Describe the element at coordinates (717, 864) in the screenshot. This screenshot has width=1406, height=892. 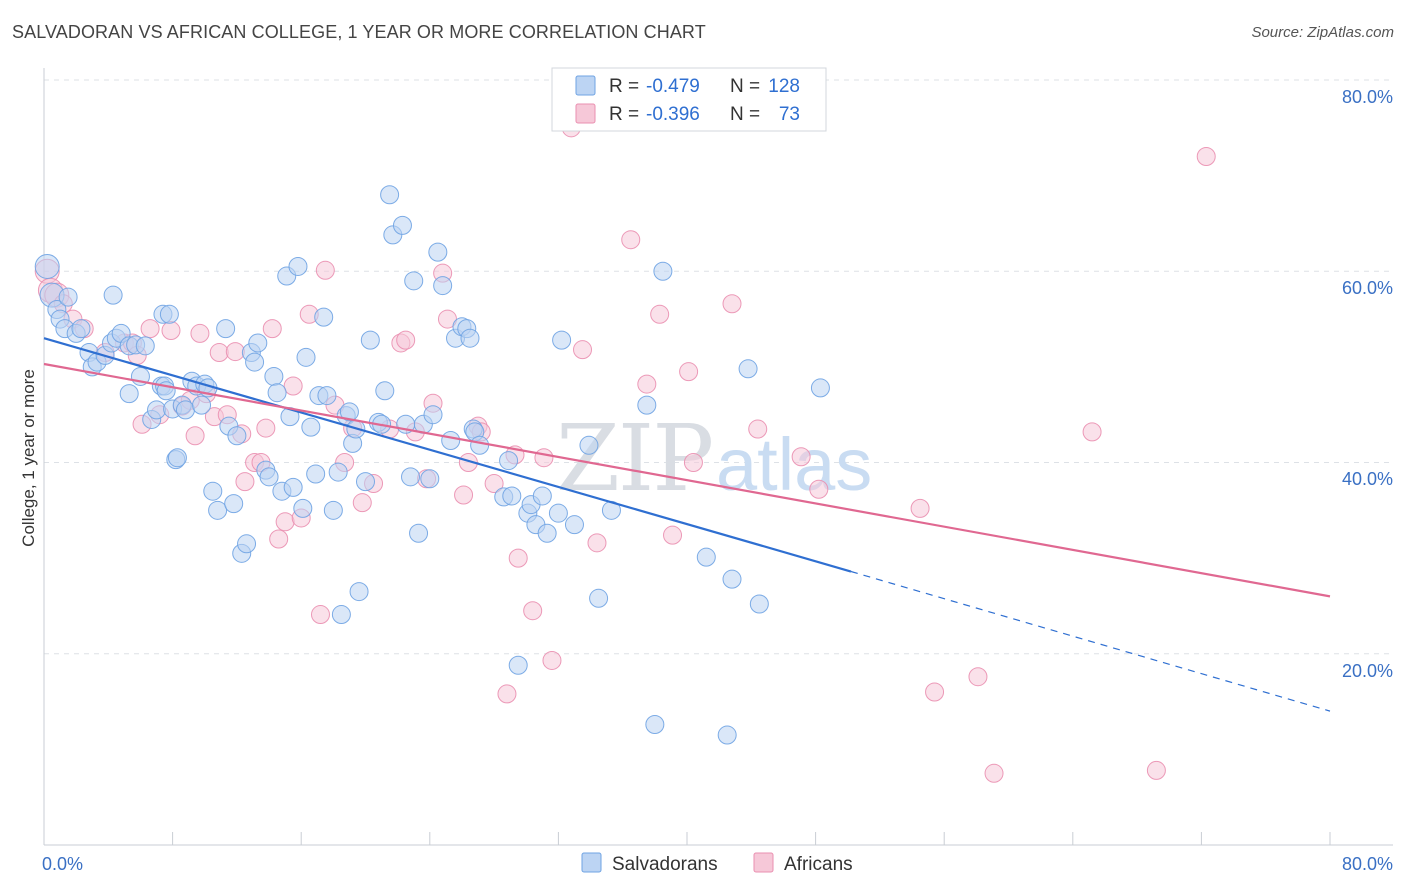
I see `x-axis-tick-labels: 0.0% 80.0%` at that location.